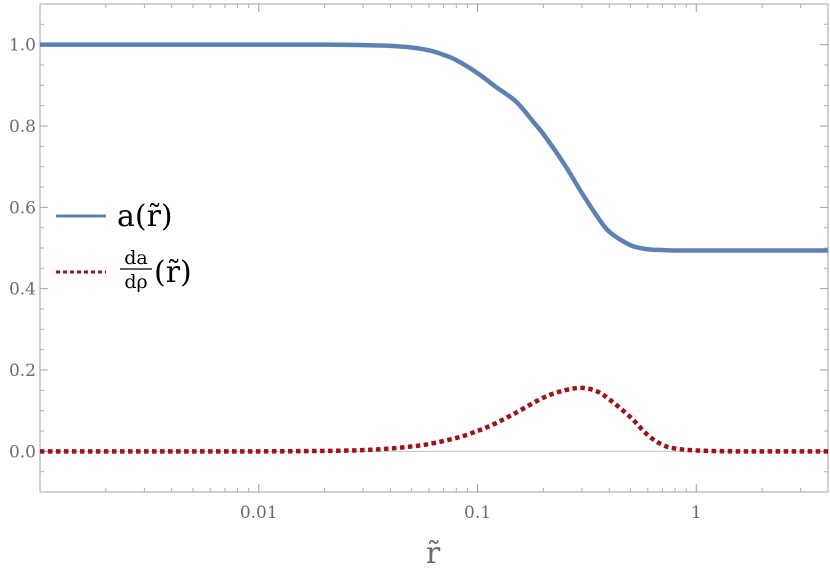 This screenshot has width=830, height=574. What do you see at coordinates (477, 513) in the screenshot?
I see `x-tick-label: 0.1` at bounding box center [477, 513].